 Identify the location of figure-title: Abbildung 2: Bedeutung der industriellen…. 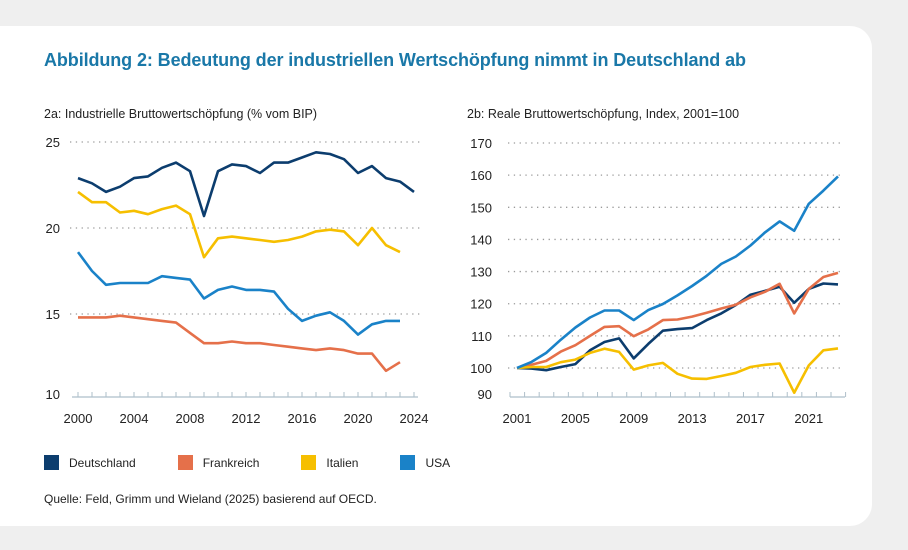
(395, 60).